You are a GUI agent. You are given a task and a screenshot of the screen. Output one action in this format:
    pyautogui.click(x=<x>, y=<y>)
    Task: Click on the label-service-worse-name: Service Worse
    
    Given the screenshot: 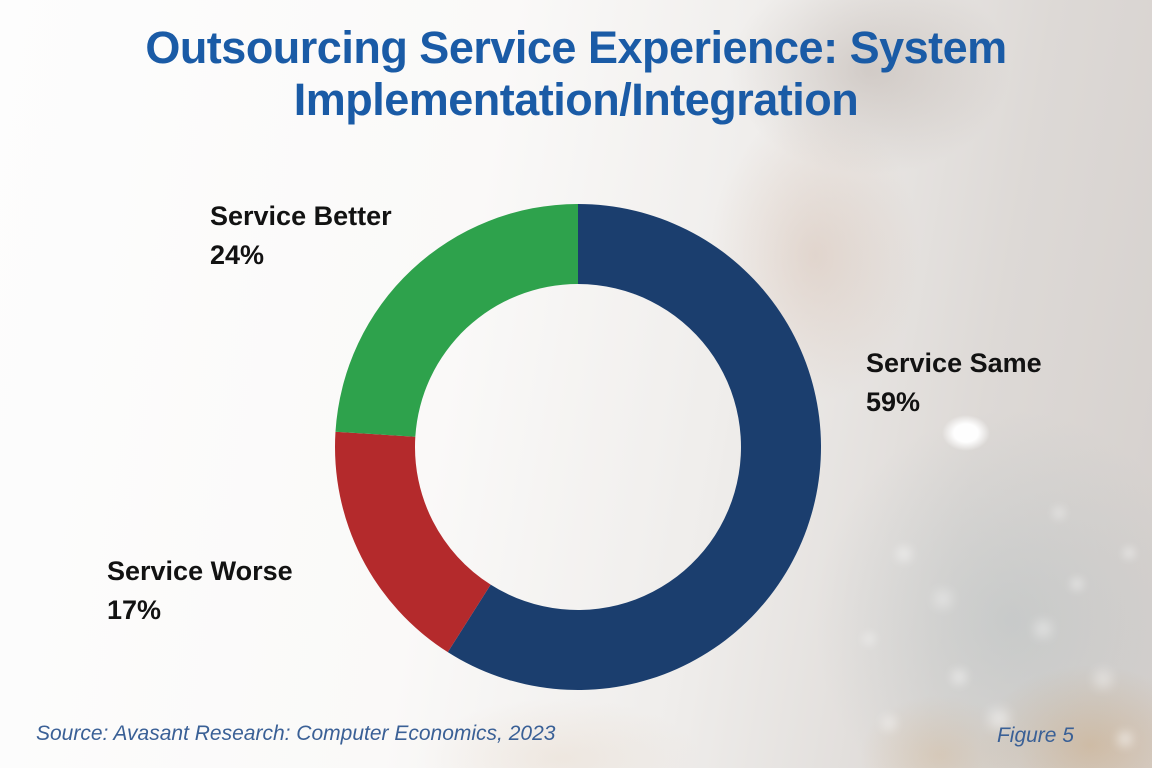 What is the action you would take?
    pyautogui.click(x=200, y=571)
    